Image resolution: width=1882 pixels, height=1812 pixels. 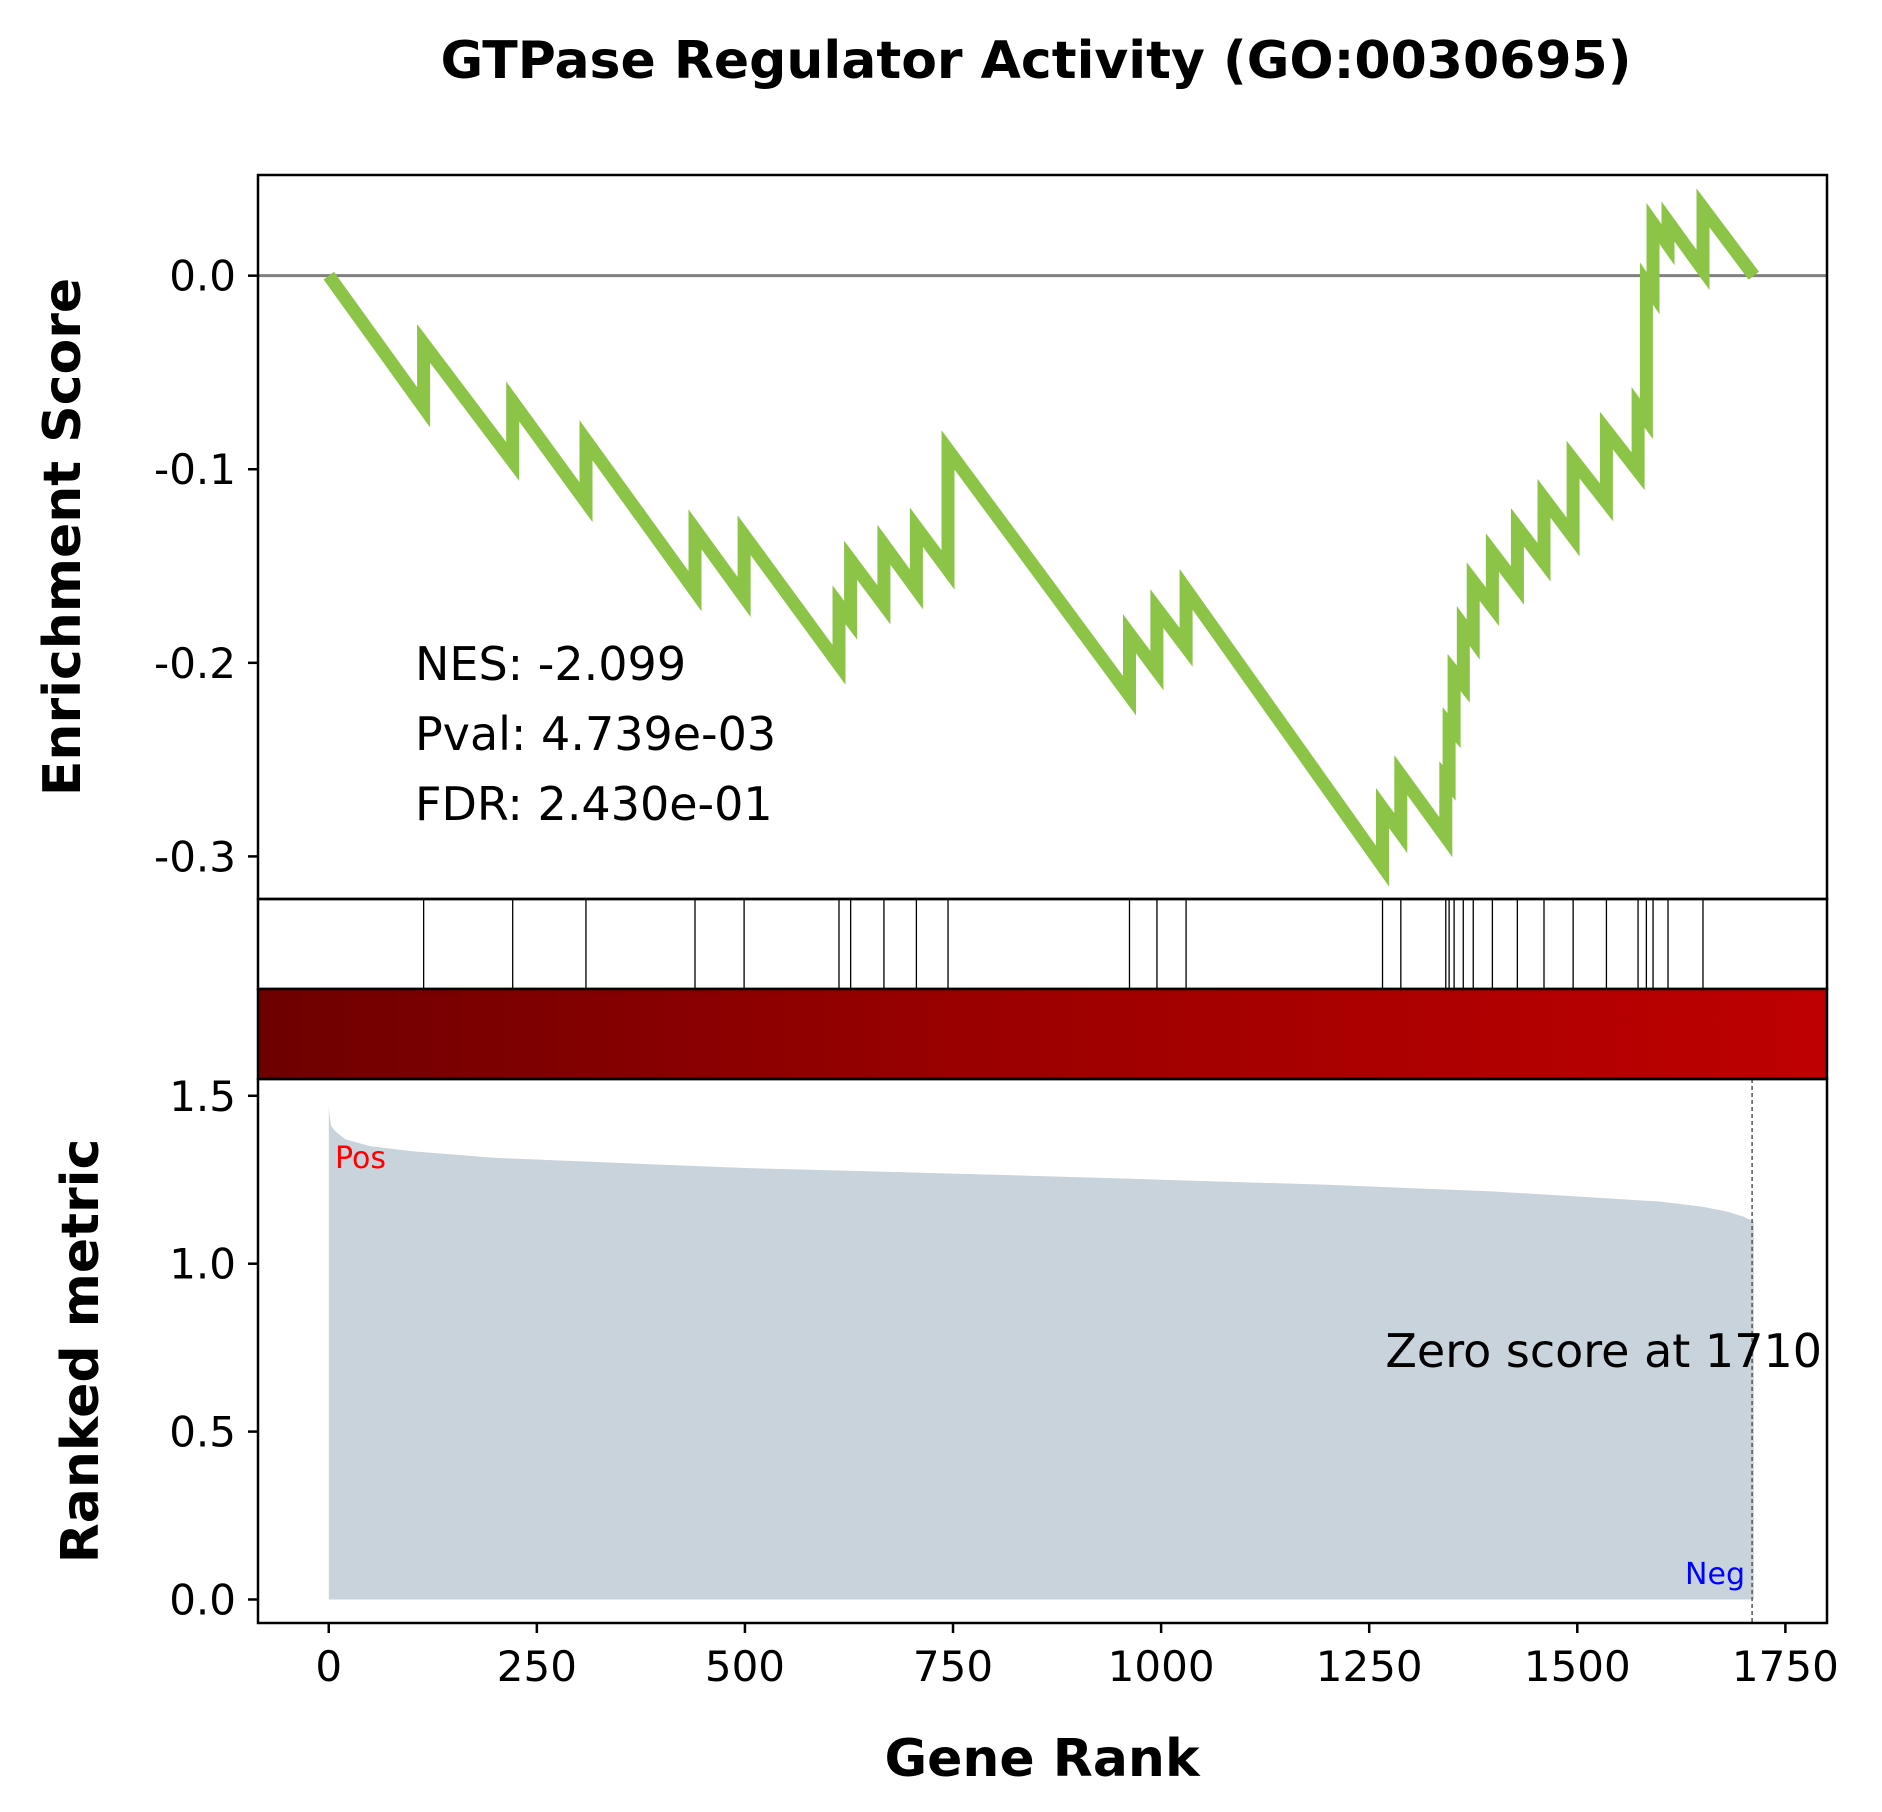 What do you see at coordinates (595, 734) in the screenshot?
I see `pval-label: Pval: 4.739e-03` at bounding box center [595, 734].